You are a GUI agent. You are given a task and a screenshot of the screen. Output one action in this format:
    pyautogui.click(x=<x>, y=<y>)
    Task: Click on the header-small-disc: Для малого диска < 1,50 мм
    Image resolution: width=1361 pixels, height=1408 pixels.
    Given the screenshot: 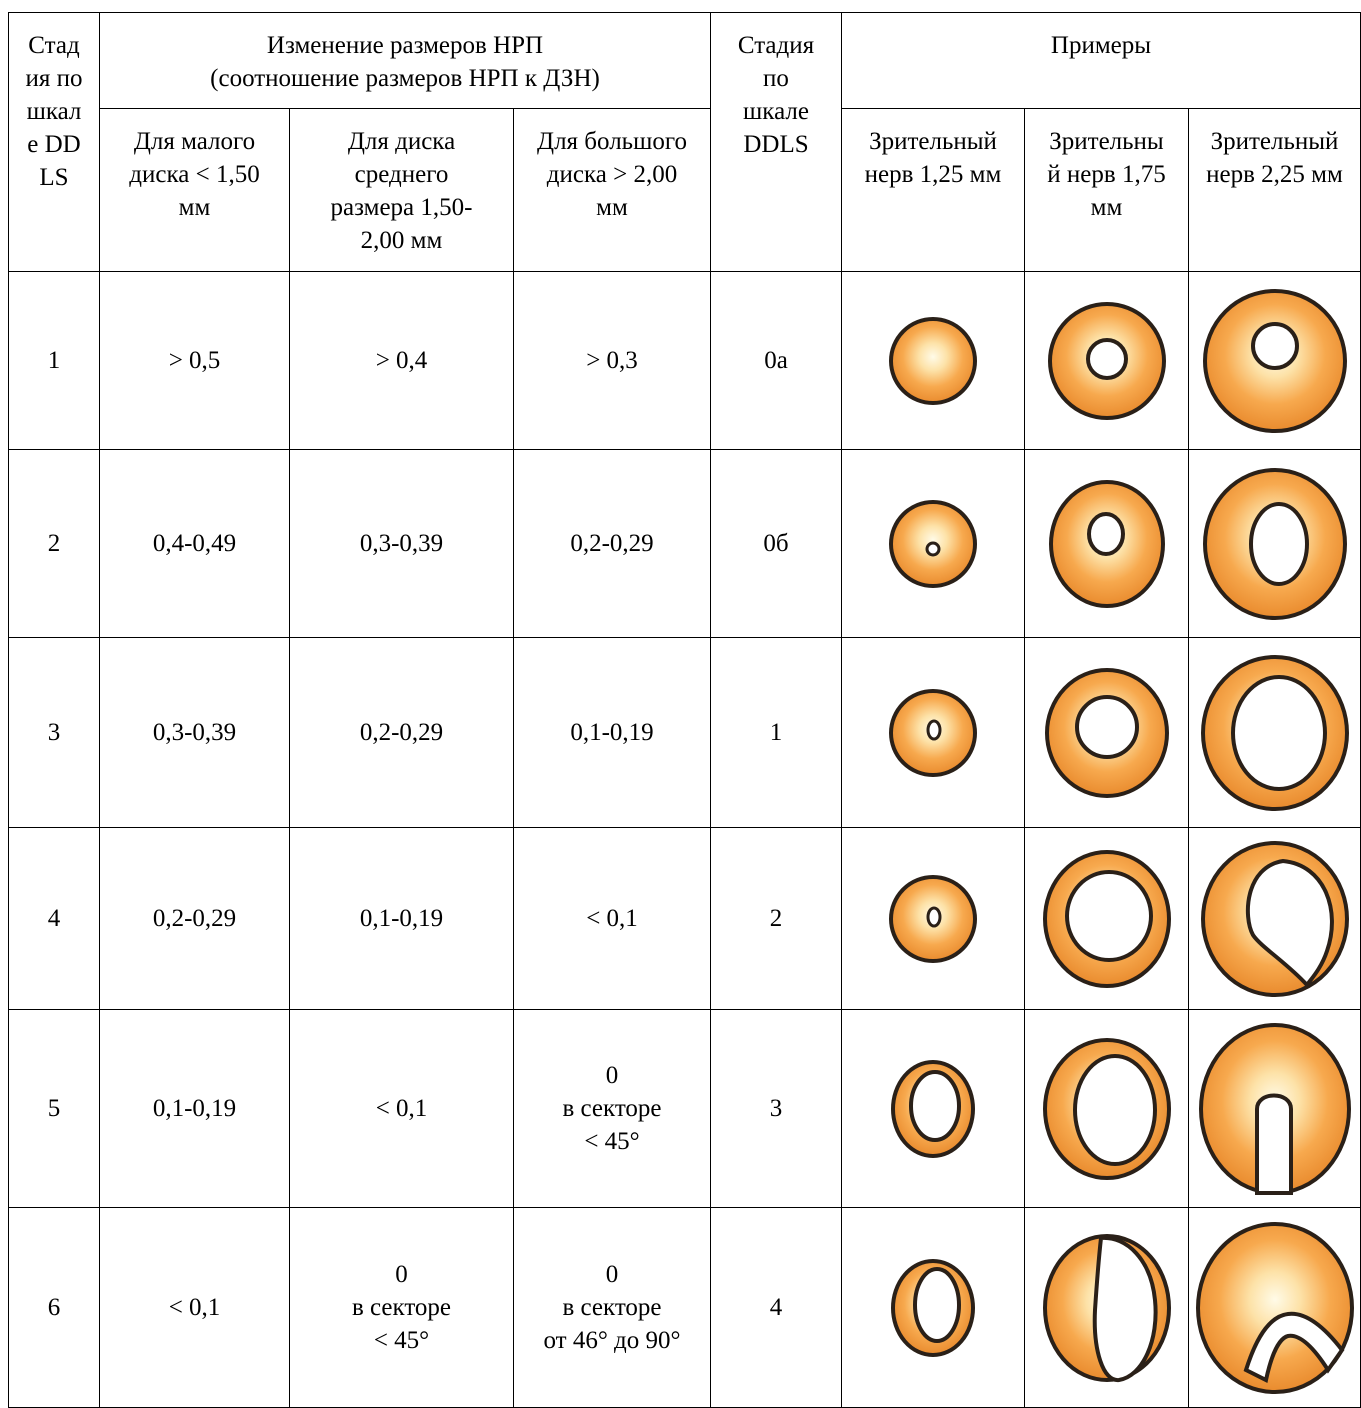 What is the action you would take?
    pyautogui.click(x=194, y=190)
    